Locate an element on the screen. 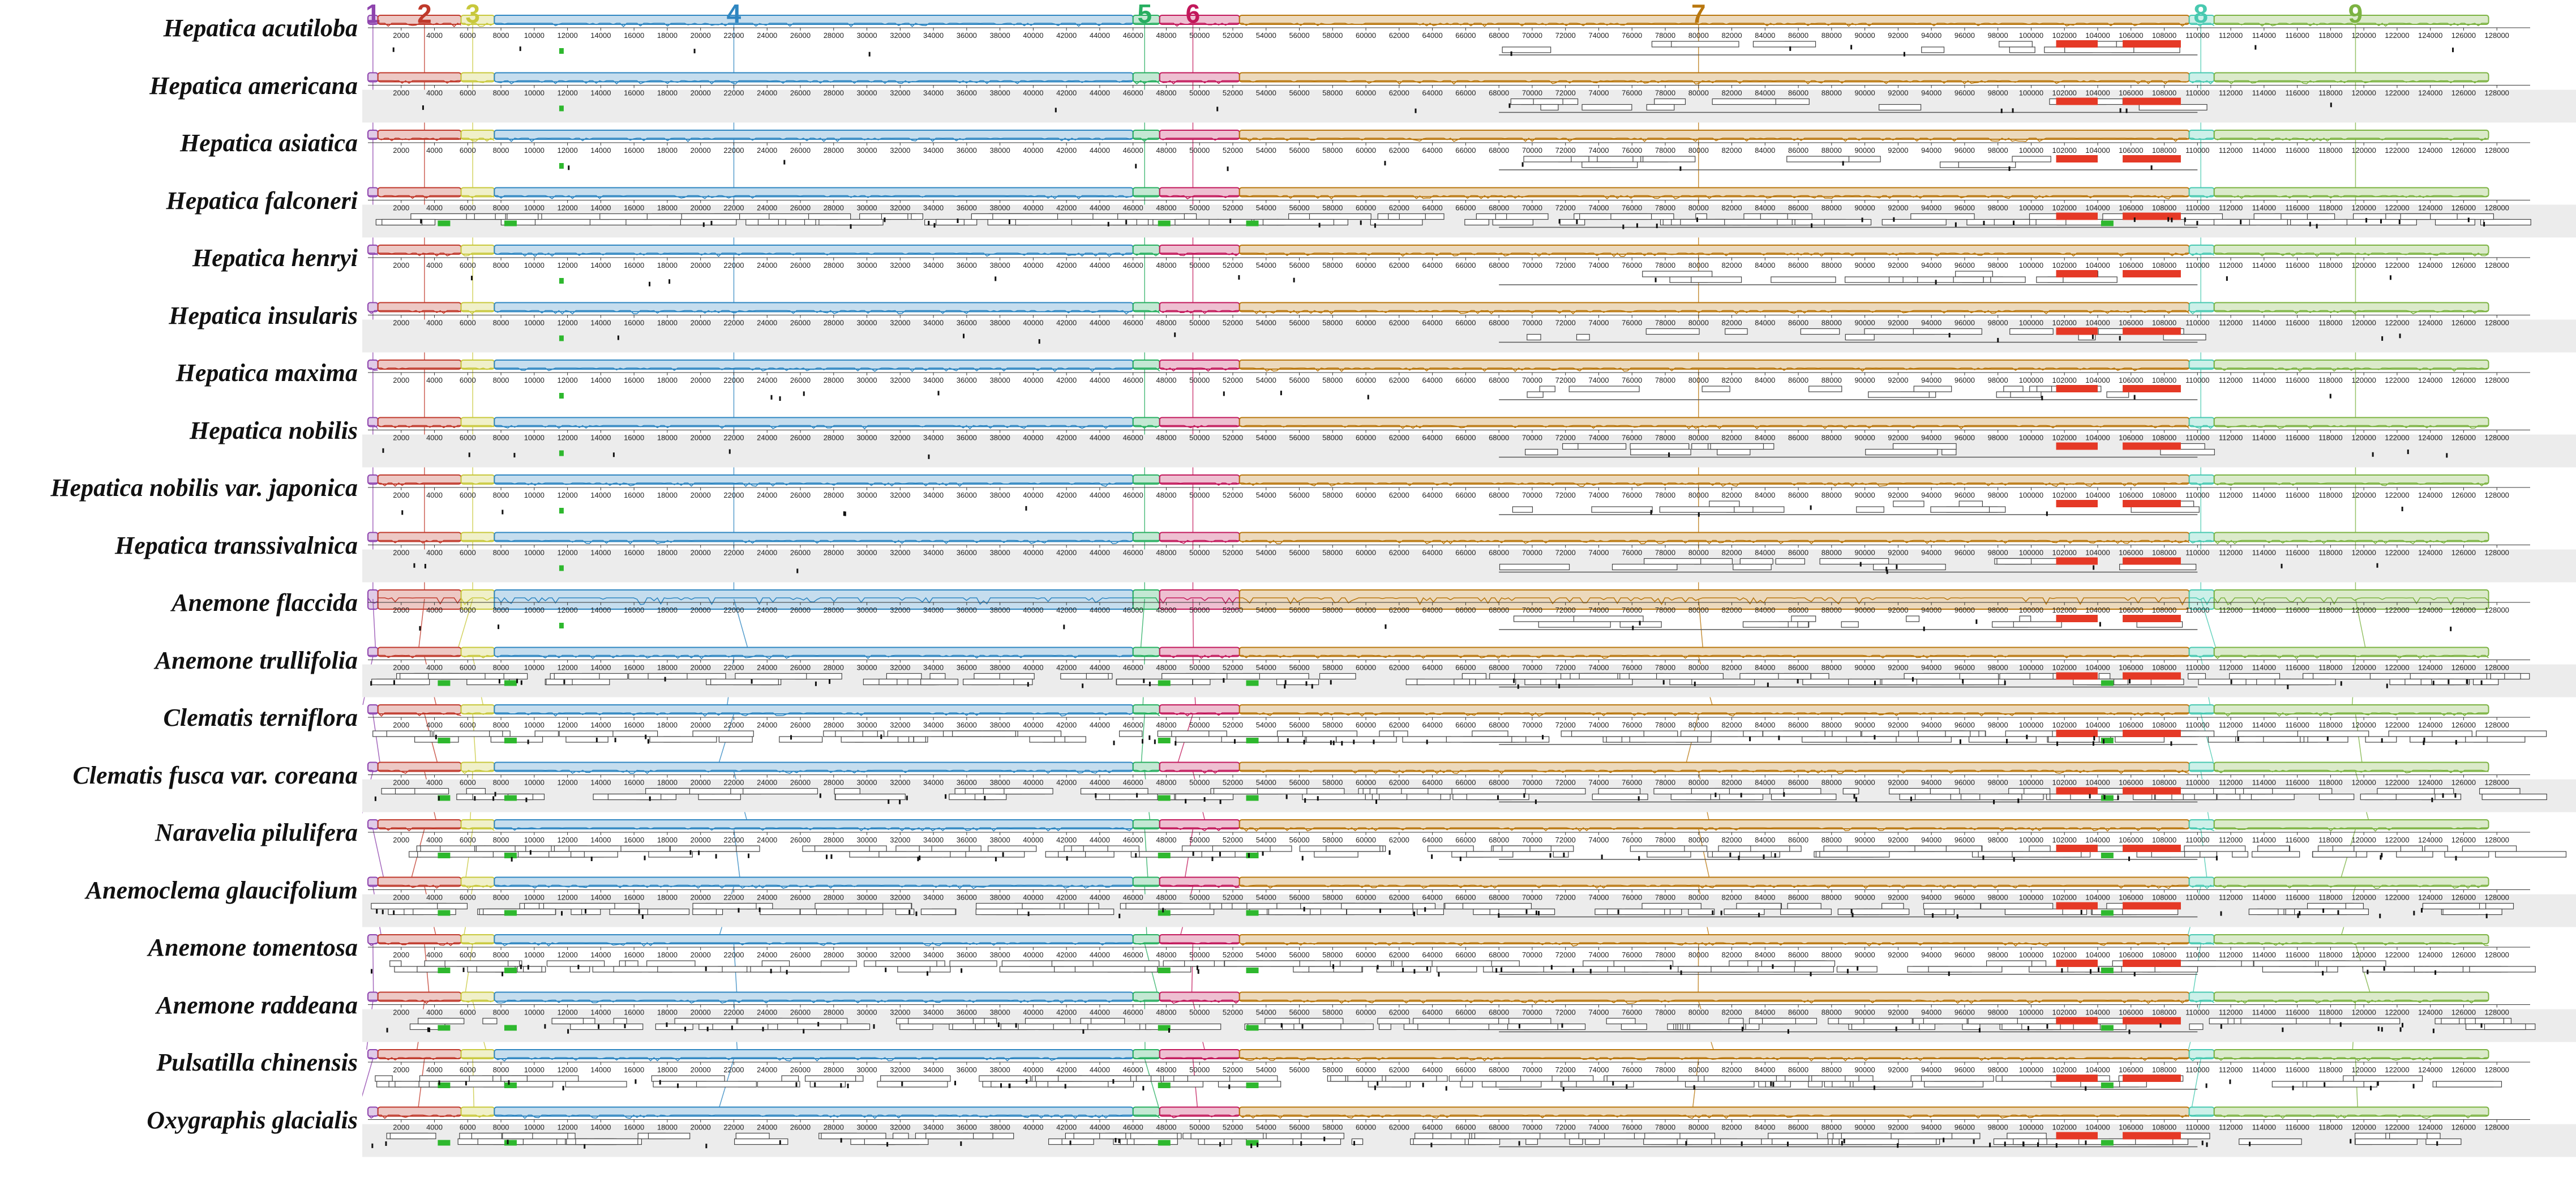  axis-tick-label: 34000 is located at coordinates (933, 1012).